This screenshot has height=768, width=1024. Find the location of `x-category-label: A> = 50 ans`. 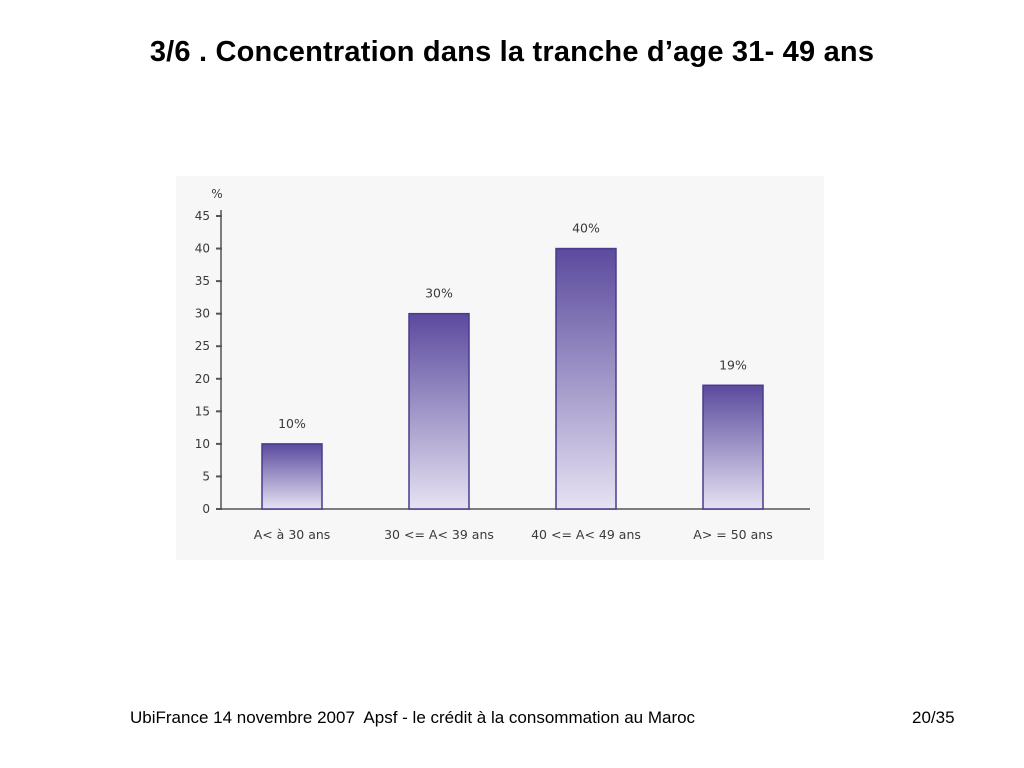

x-category-label: A> = 50 ans is located at coordinates (732, 534).